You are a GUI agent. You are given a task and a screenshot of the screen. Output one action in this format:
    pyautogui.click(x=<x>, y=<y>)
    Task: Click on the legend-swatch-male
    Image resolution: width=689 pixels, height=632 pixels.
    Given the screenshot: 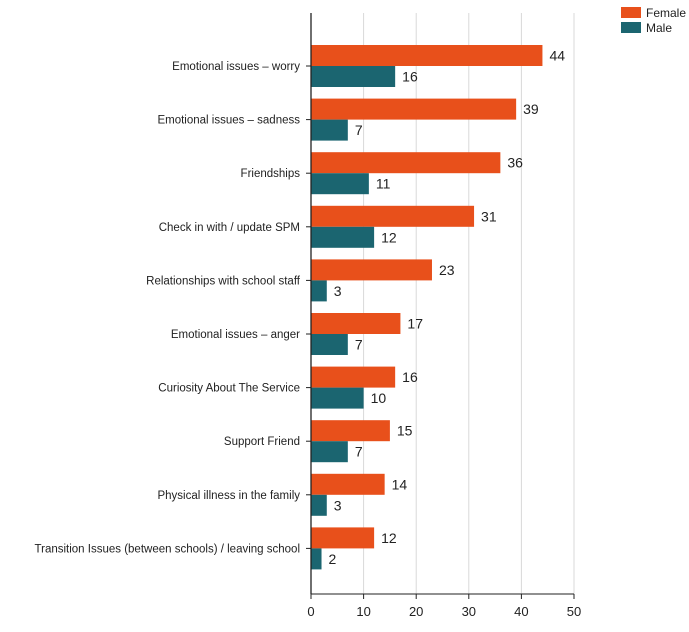 What is the action you would take?
    pyautogui.click(x=631, y=27)
    